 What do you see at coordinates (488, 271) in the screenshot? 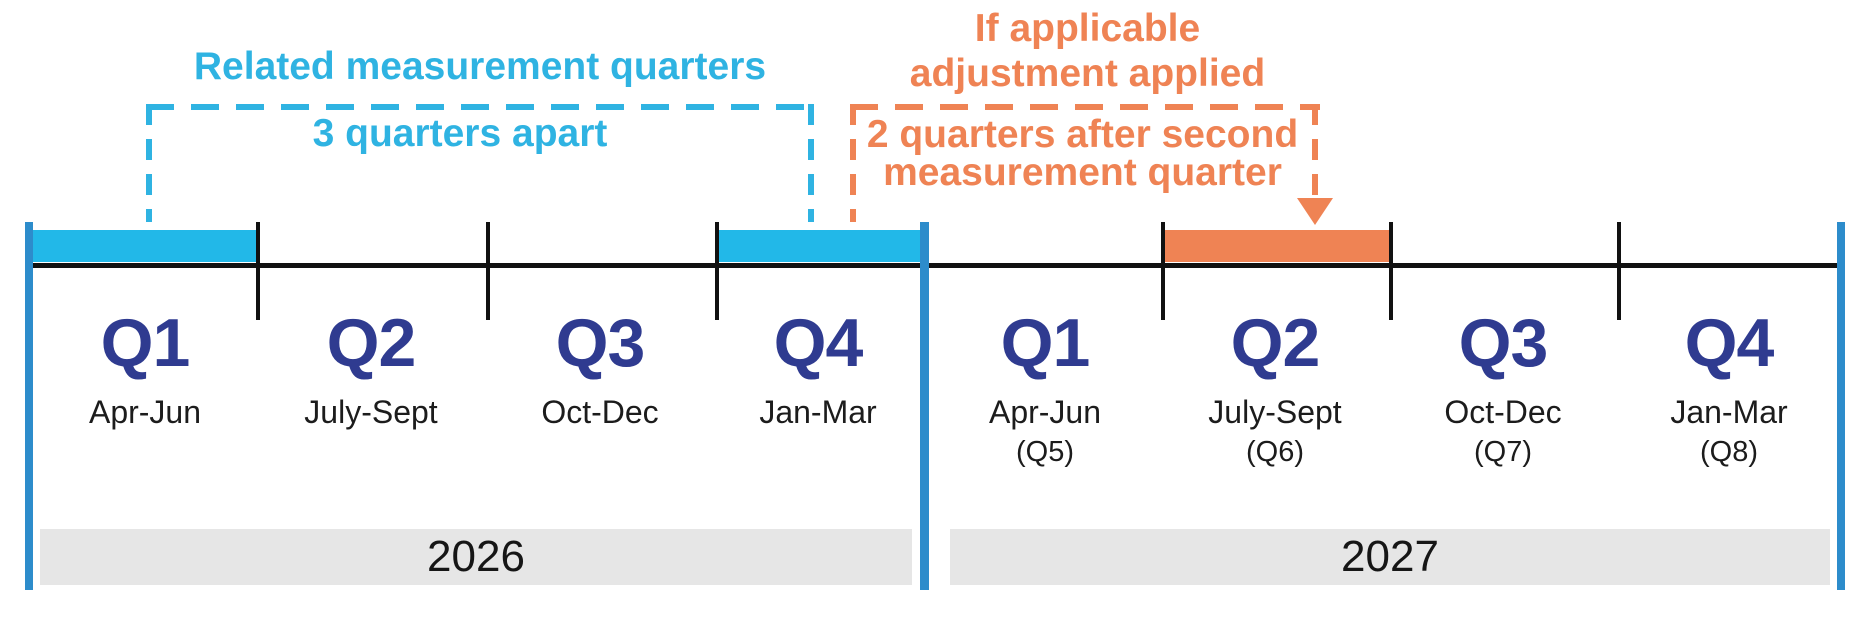
I see `tick-2026-q2-q3` at bounding box center [488, 271].